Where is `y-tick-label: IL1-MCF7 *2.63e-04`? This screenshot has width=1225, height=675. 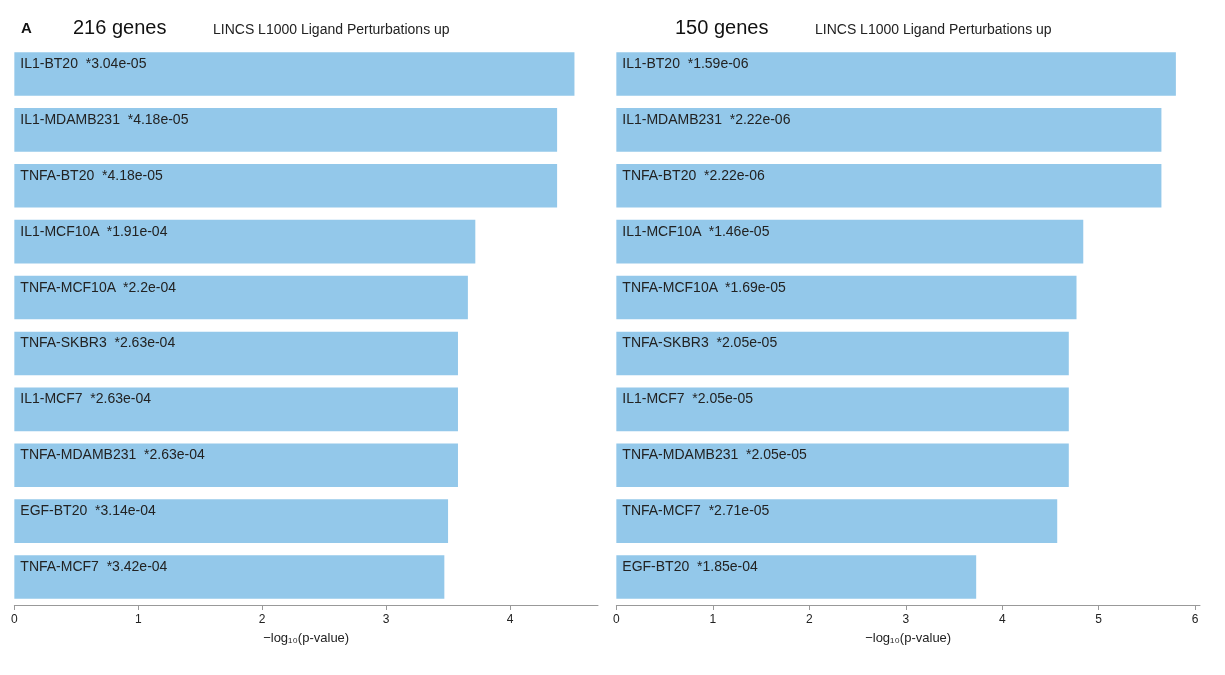
y-tick-label: IL1-MCF7 *2.63e-04 is located at coordinates (86, 398).